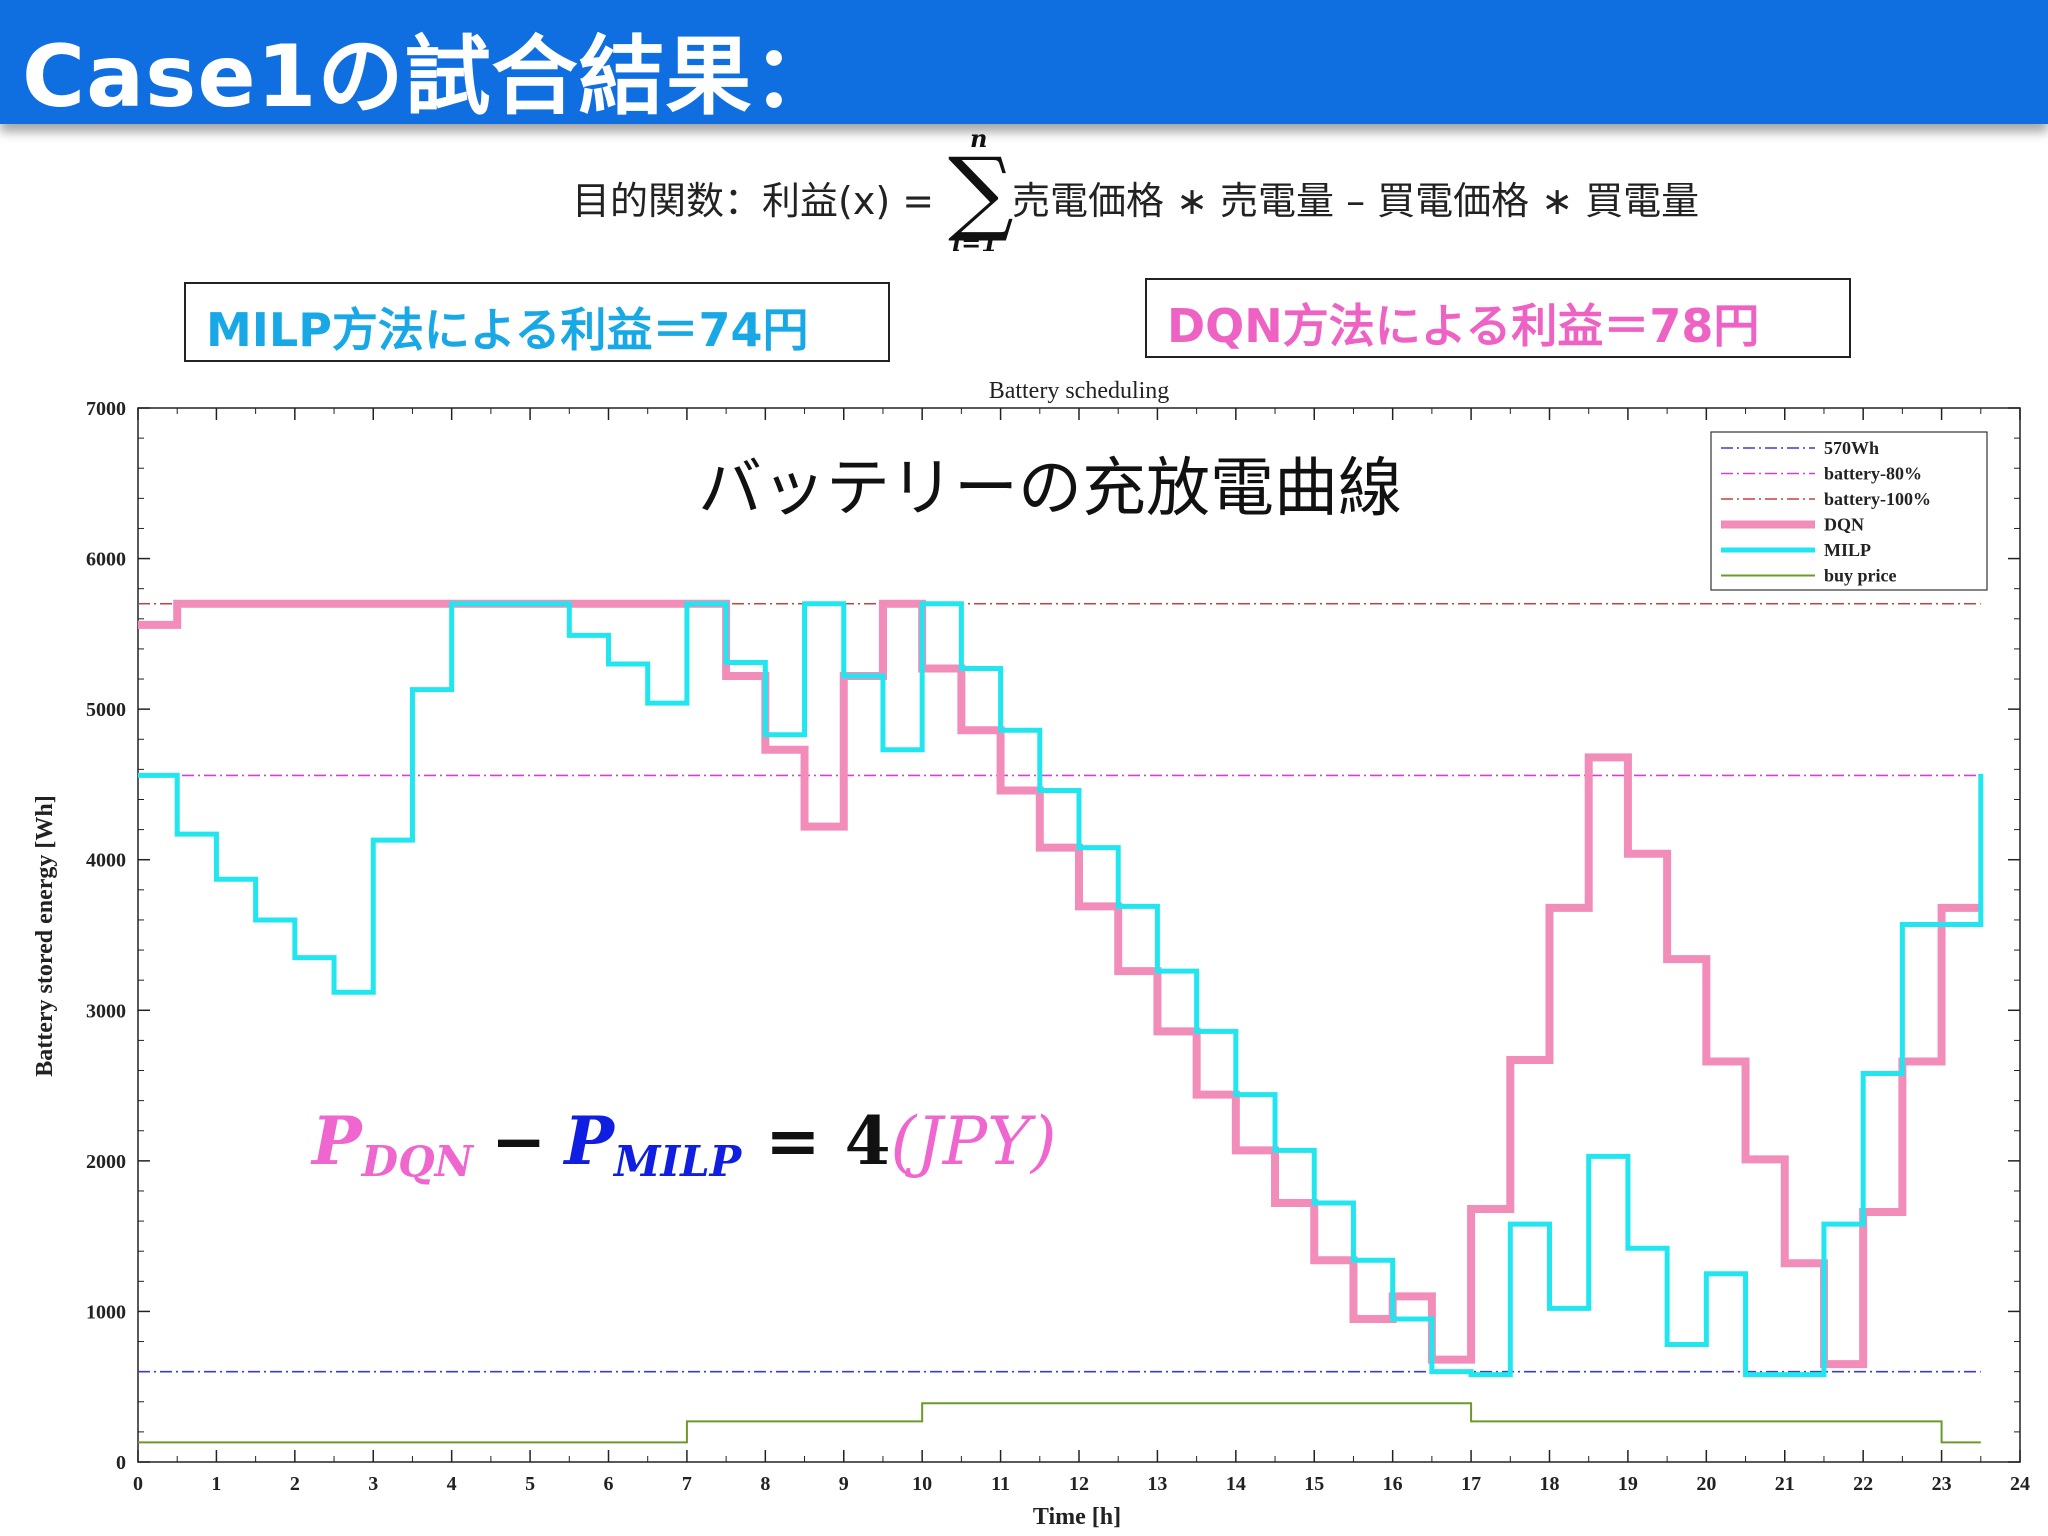  What do you see at coordinates (792, 1141) in the screenshot?
I see `formula-equals: =` at bounding box center [792, 1141].